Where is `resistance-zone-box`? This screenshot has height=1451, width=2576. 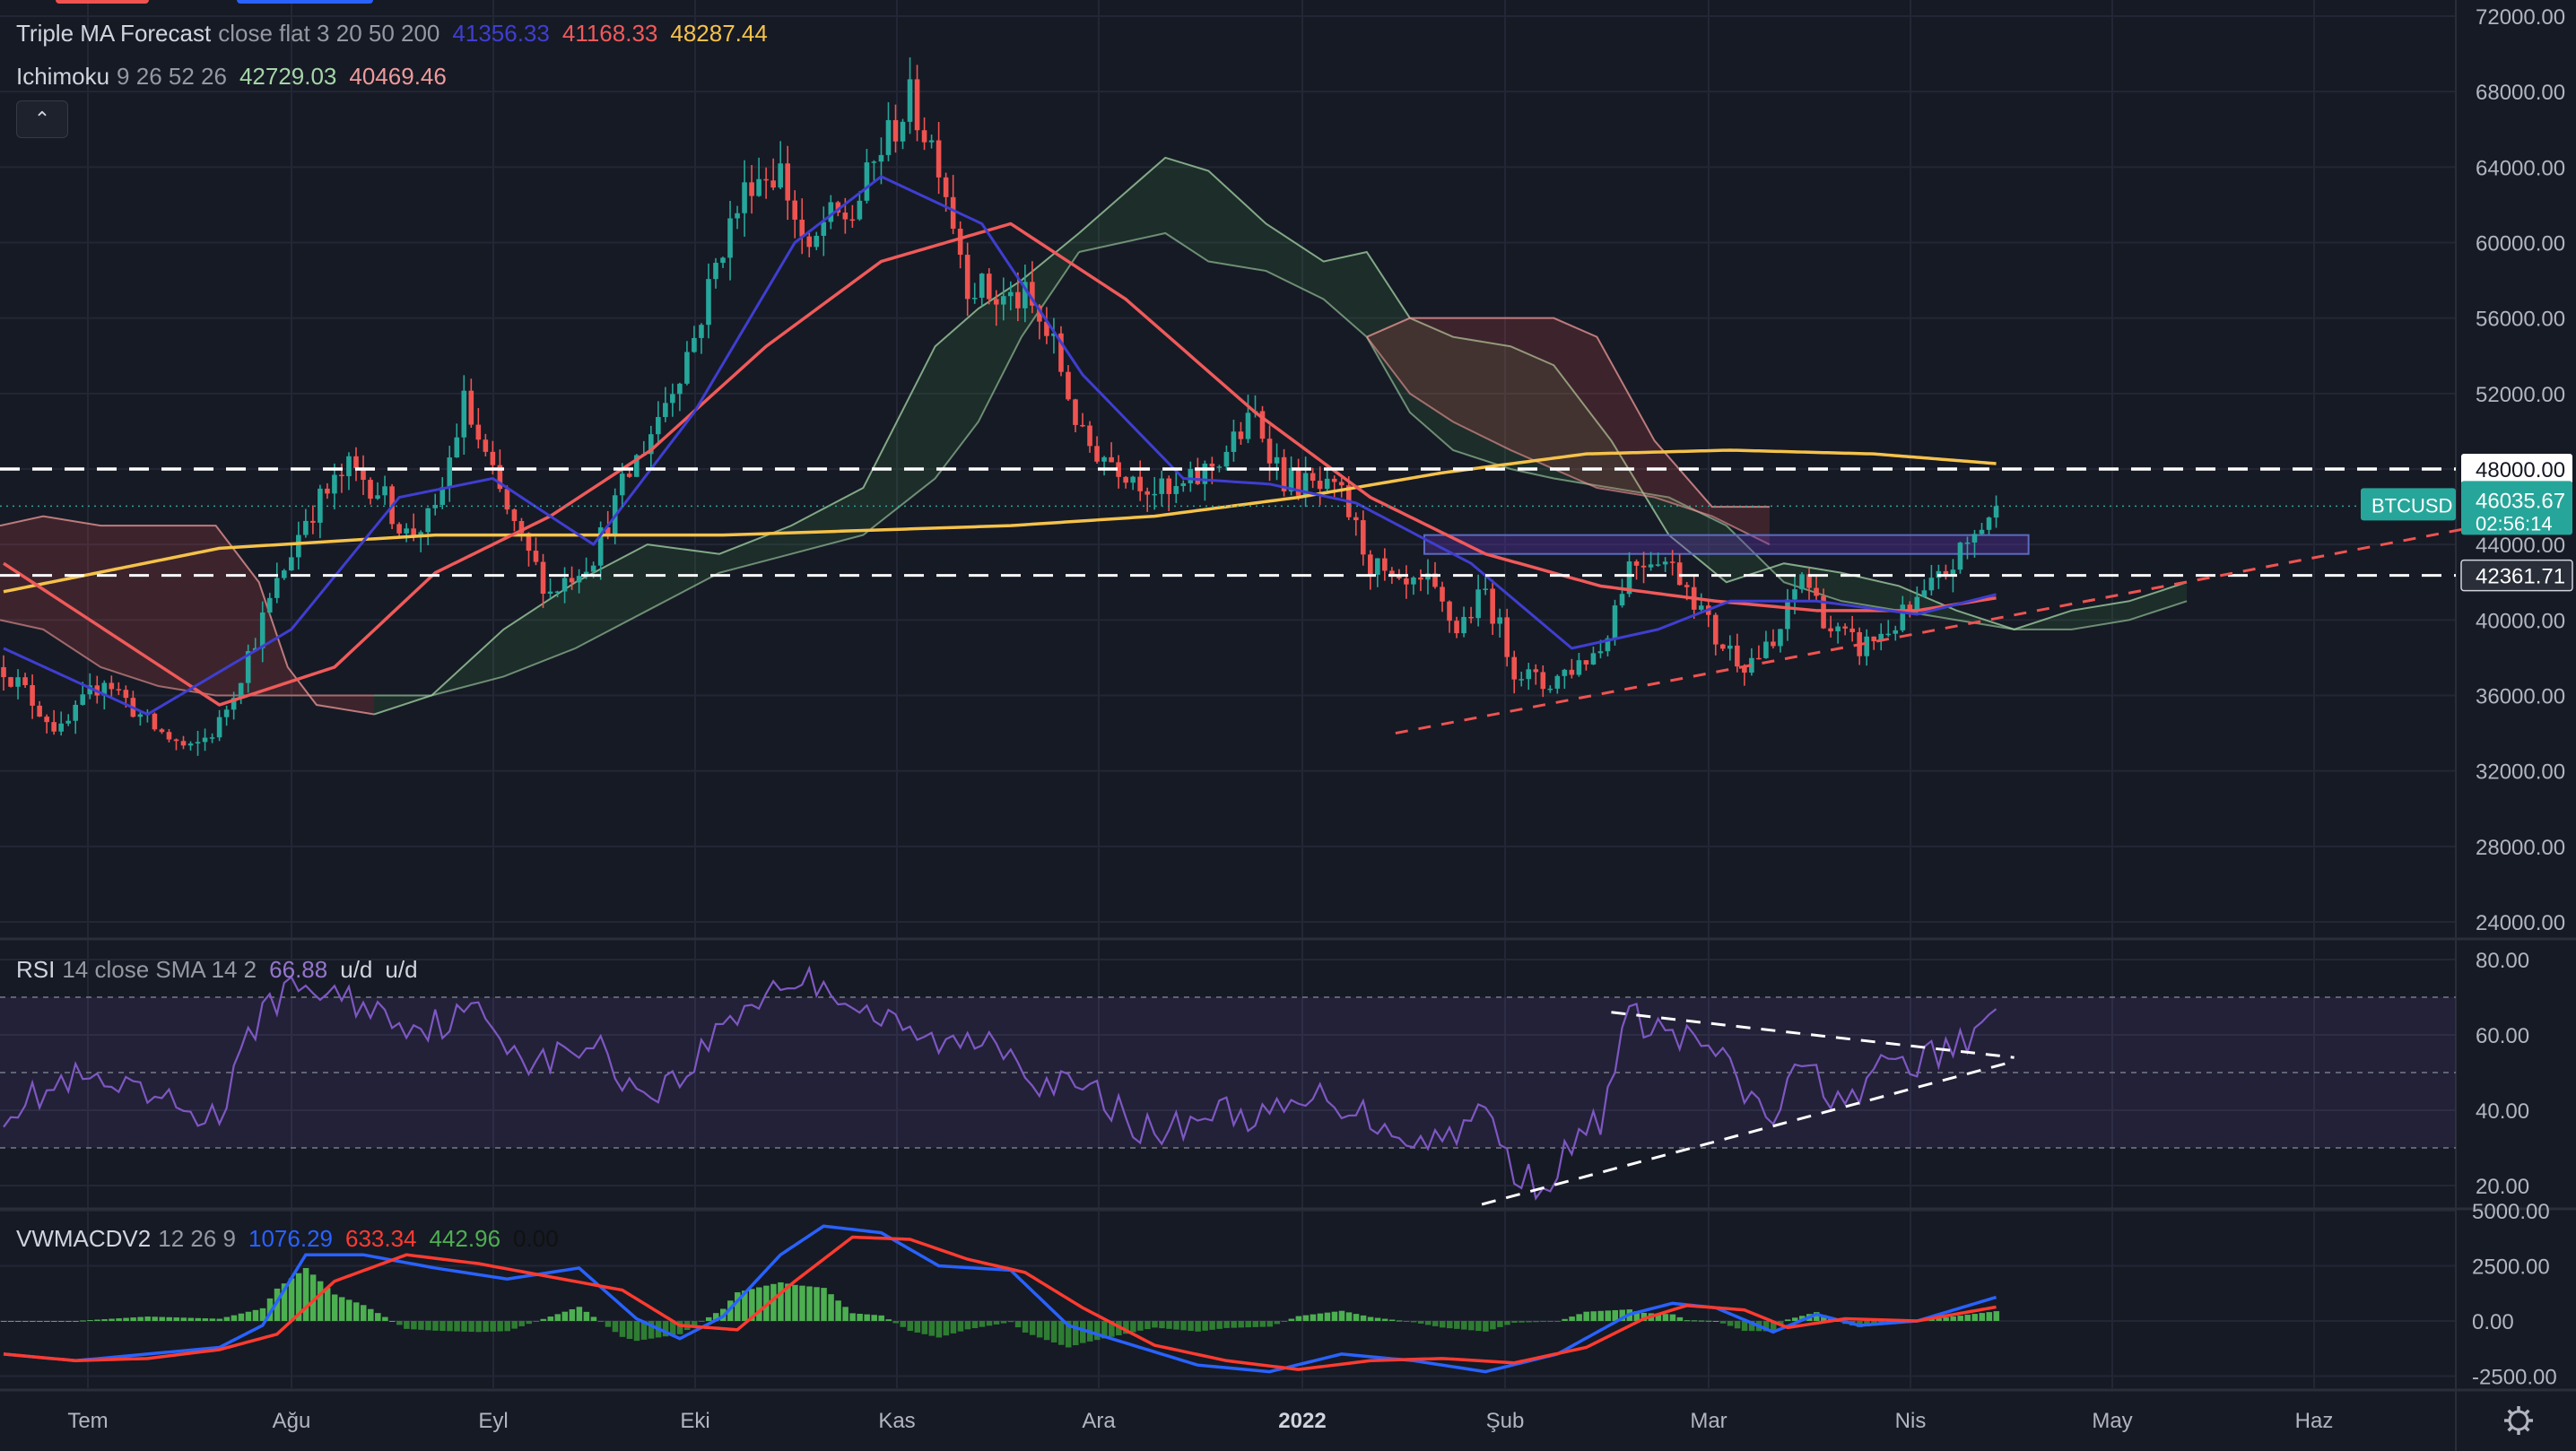 resistance-zone-box is located at coordinates (1726, 544).